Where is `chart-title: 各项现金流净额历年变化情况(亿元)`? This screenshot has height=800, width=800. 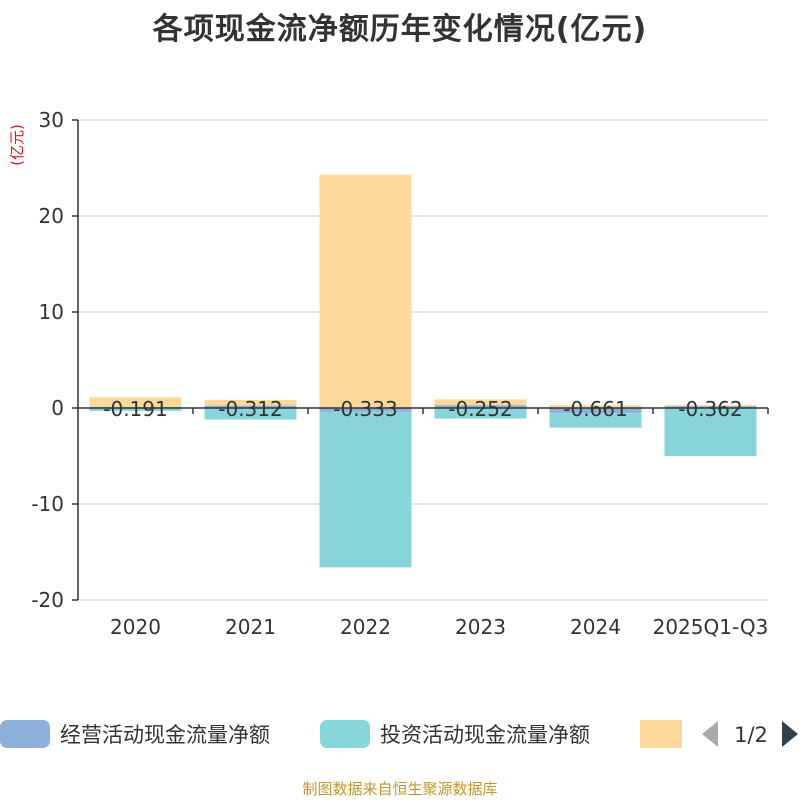
chart-title: 各项现金流净额历年变化情况(亿元) is located at coordinates (400, 29).